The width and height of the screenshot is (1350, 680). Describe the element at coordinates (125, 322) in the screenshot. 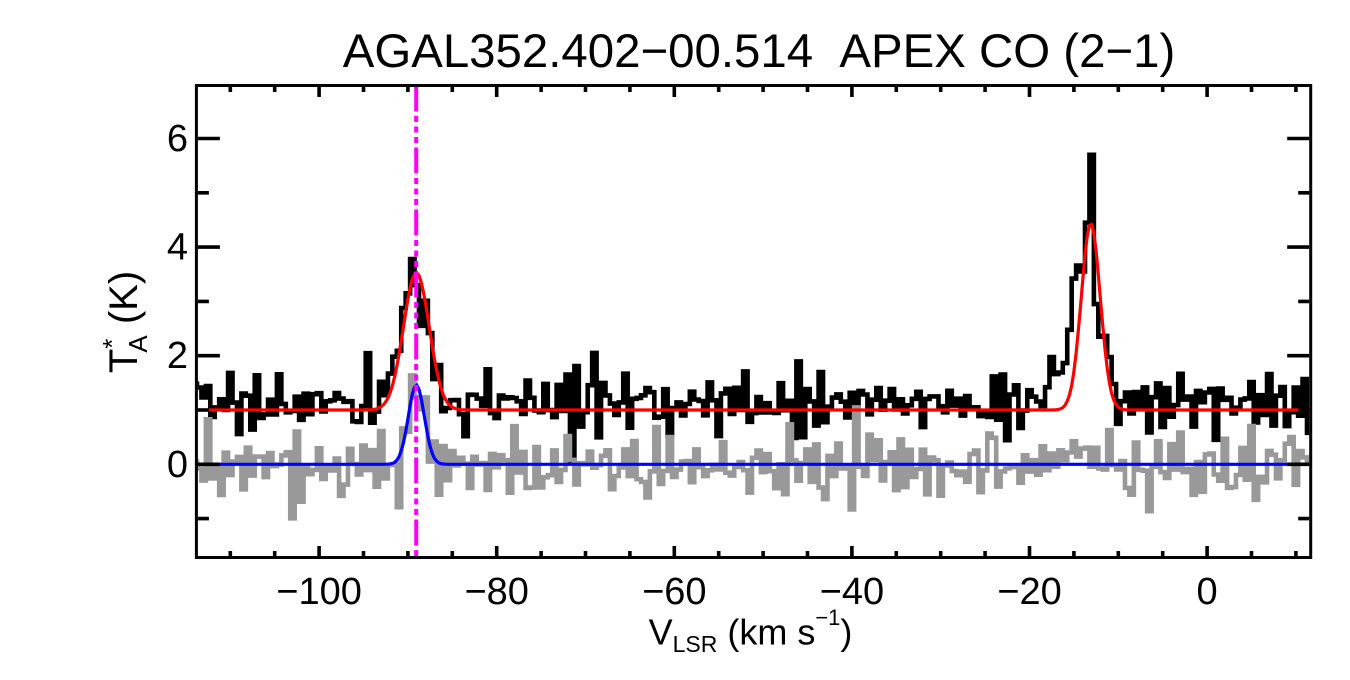

I see `svg-text: T*A (K)` at that location.